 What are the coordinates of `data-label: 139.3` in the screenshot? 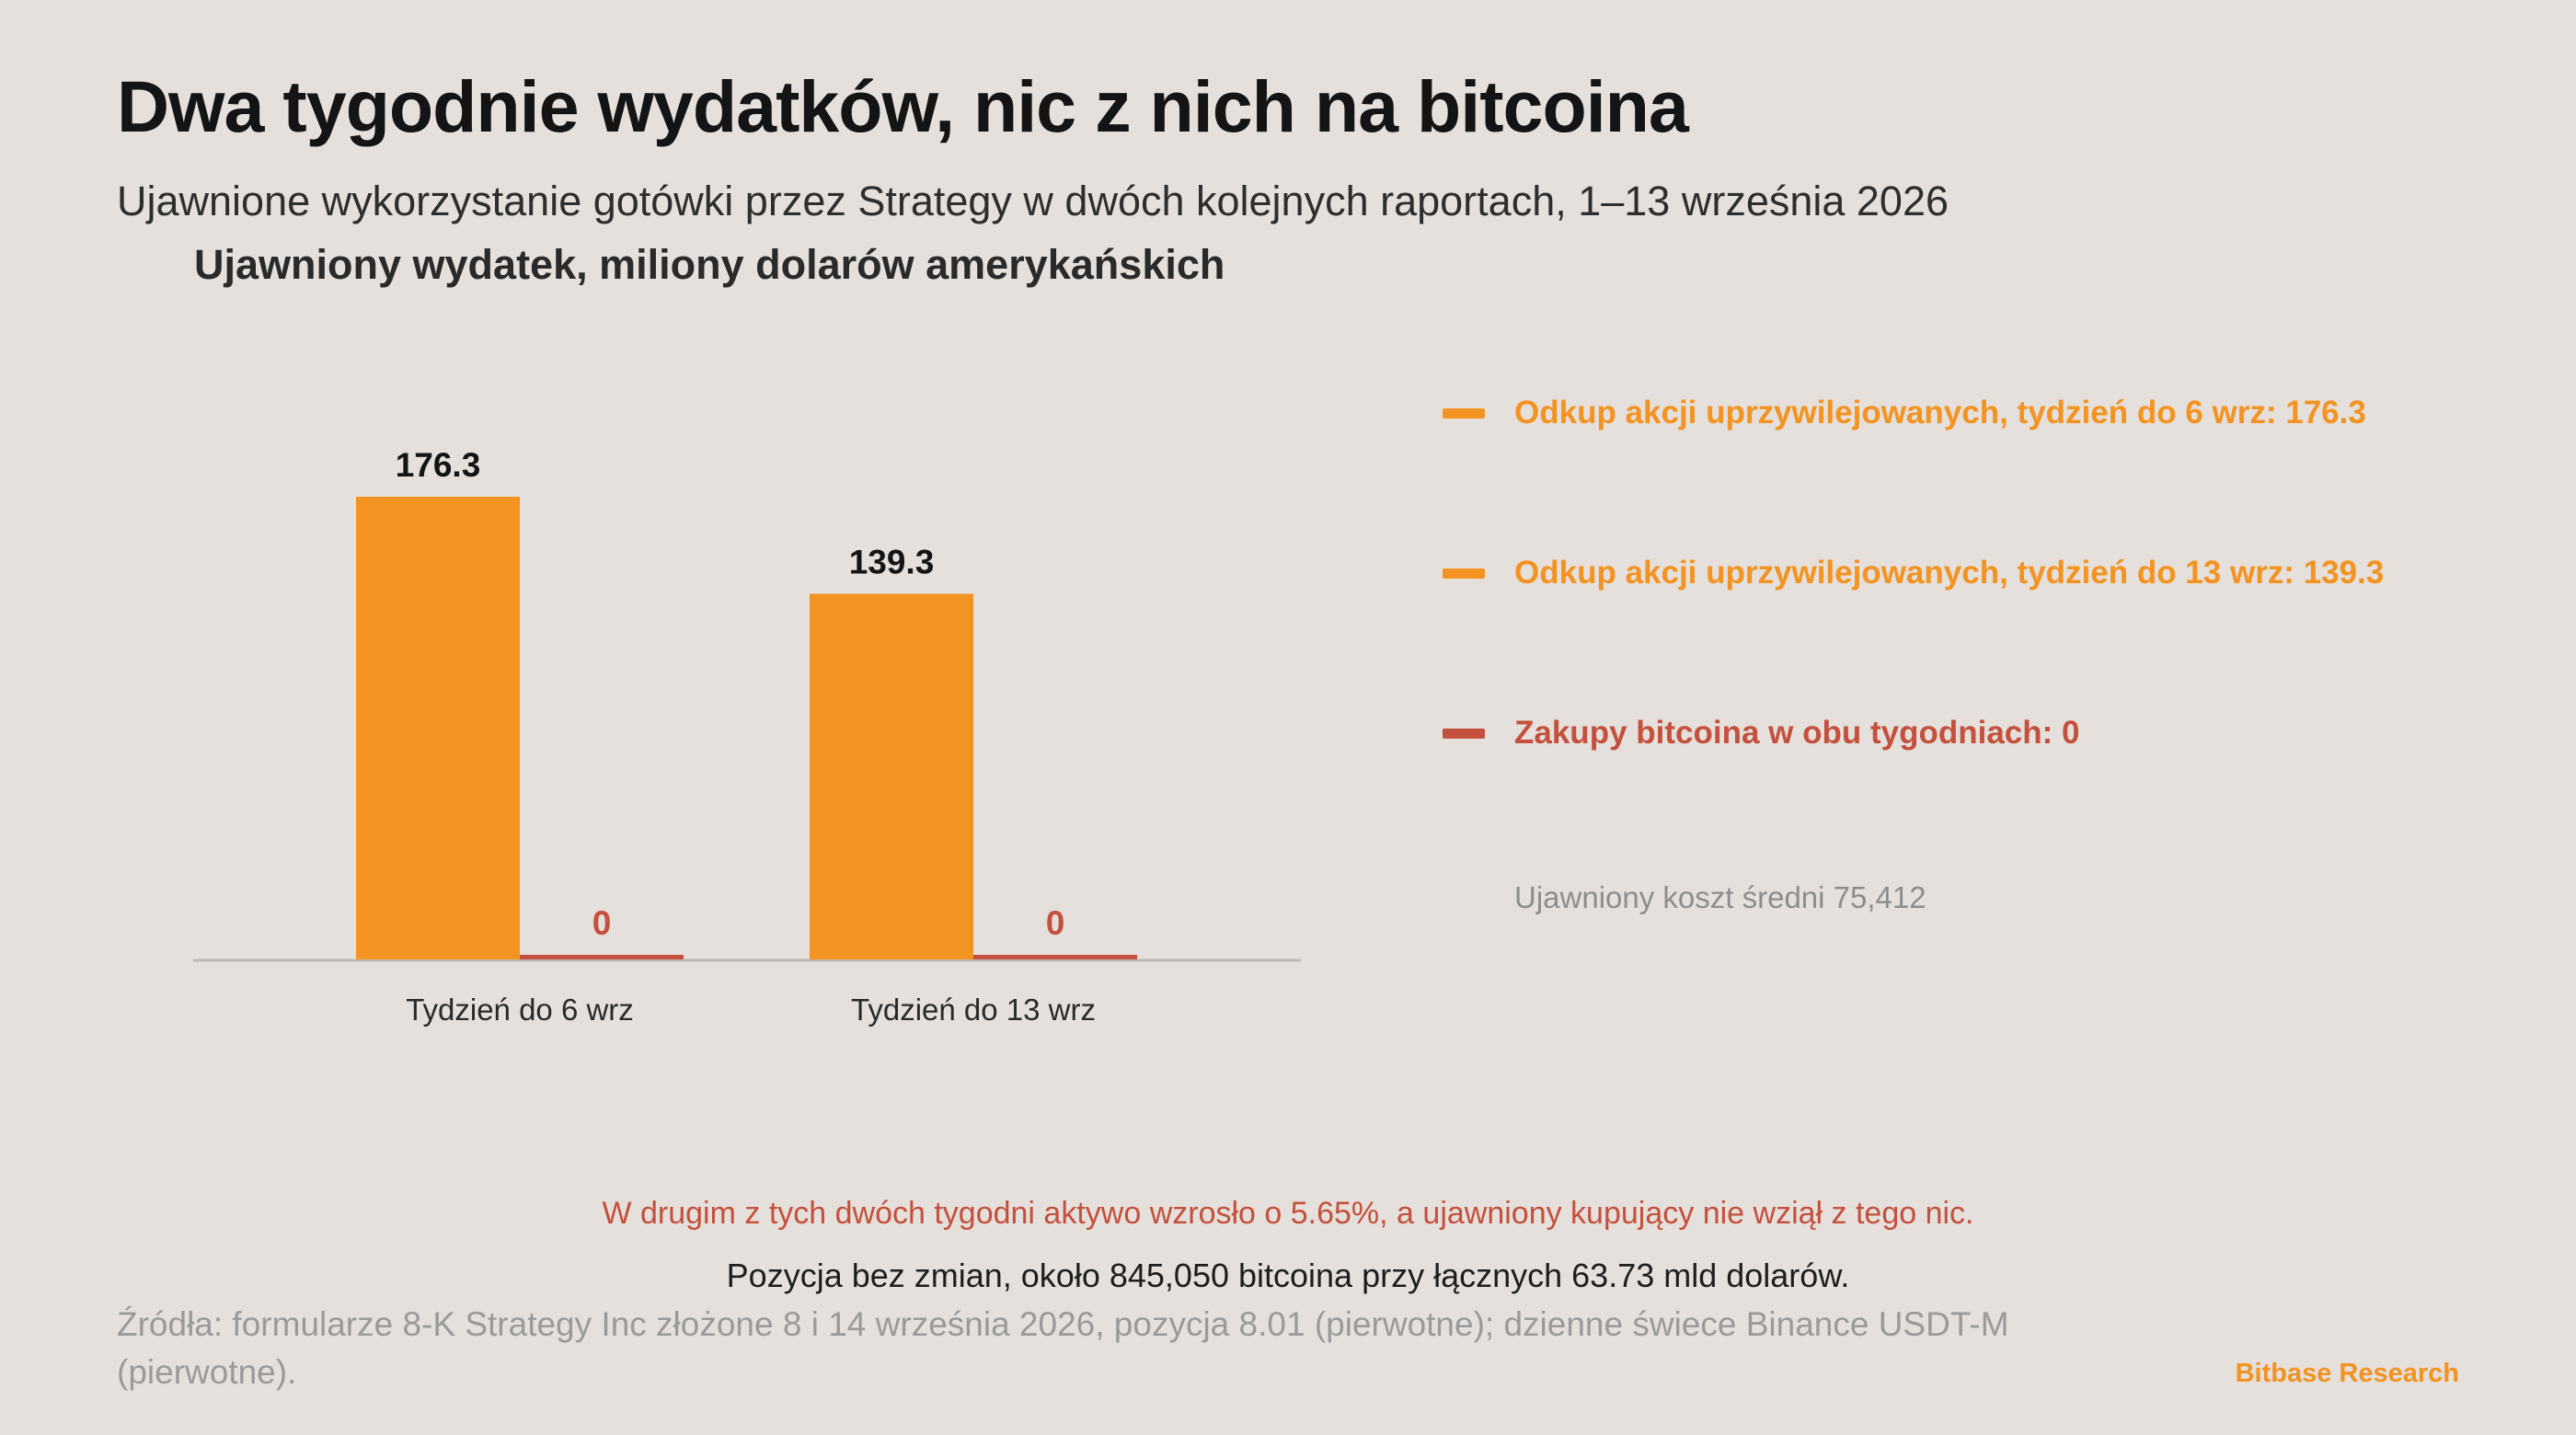 It's located at (892, 562).